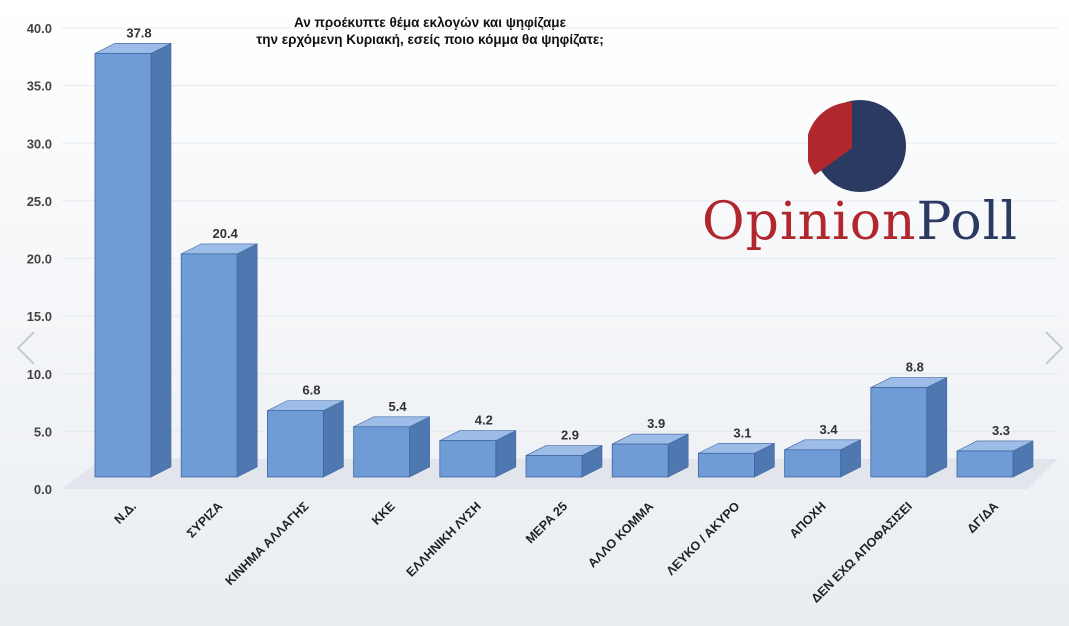  I want to click on opinion-poll-logo: OpinionPoll, so click(860, 176).